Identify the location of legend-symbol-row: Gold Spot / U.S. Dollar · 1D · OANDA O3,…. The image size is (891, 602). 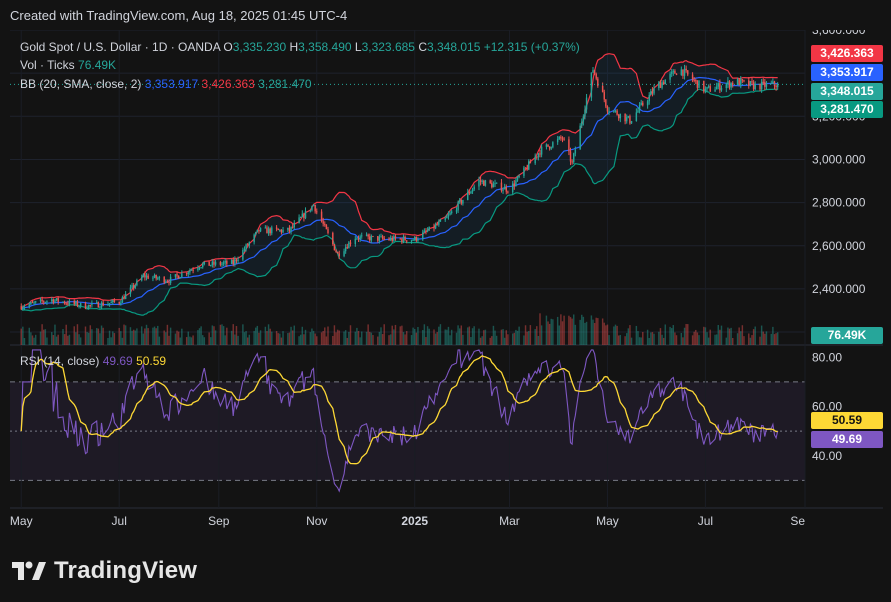
(300, 47).